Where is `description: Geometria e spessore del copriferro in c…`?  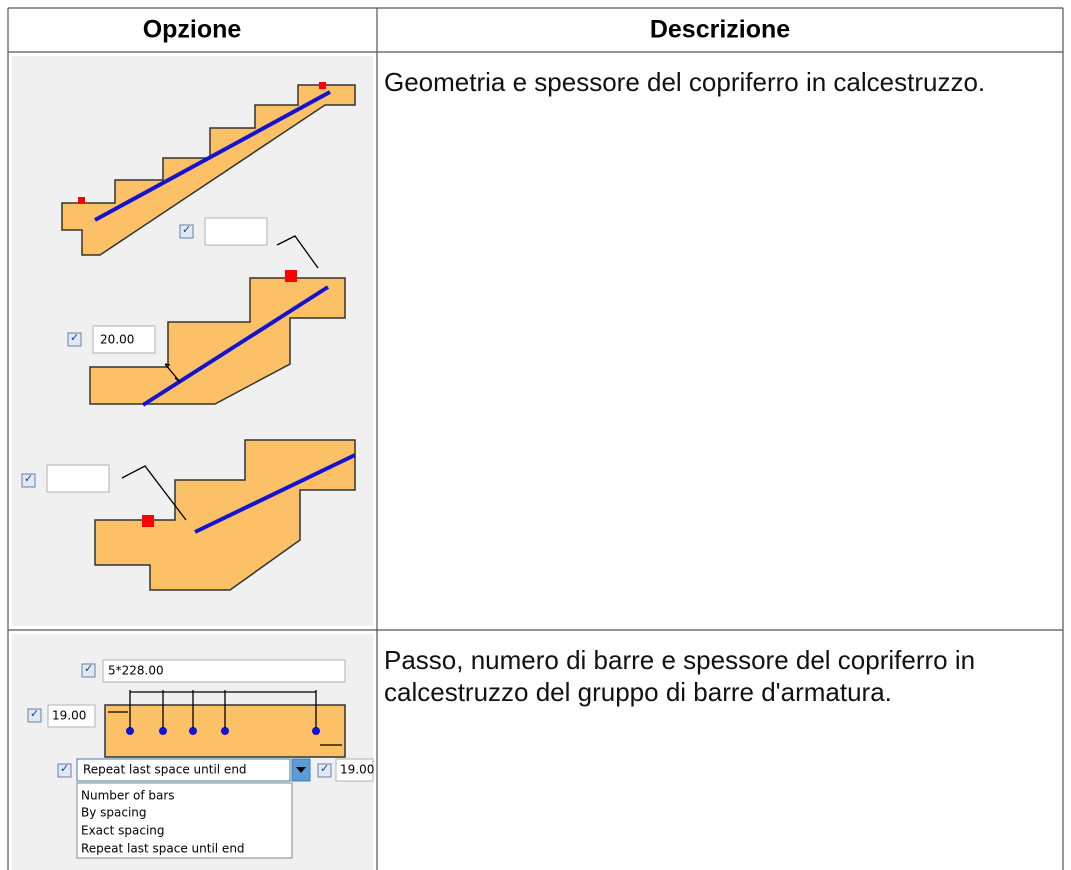
description: Geometria e spessore del copriferro in c… is located at coordinates (685, 82).